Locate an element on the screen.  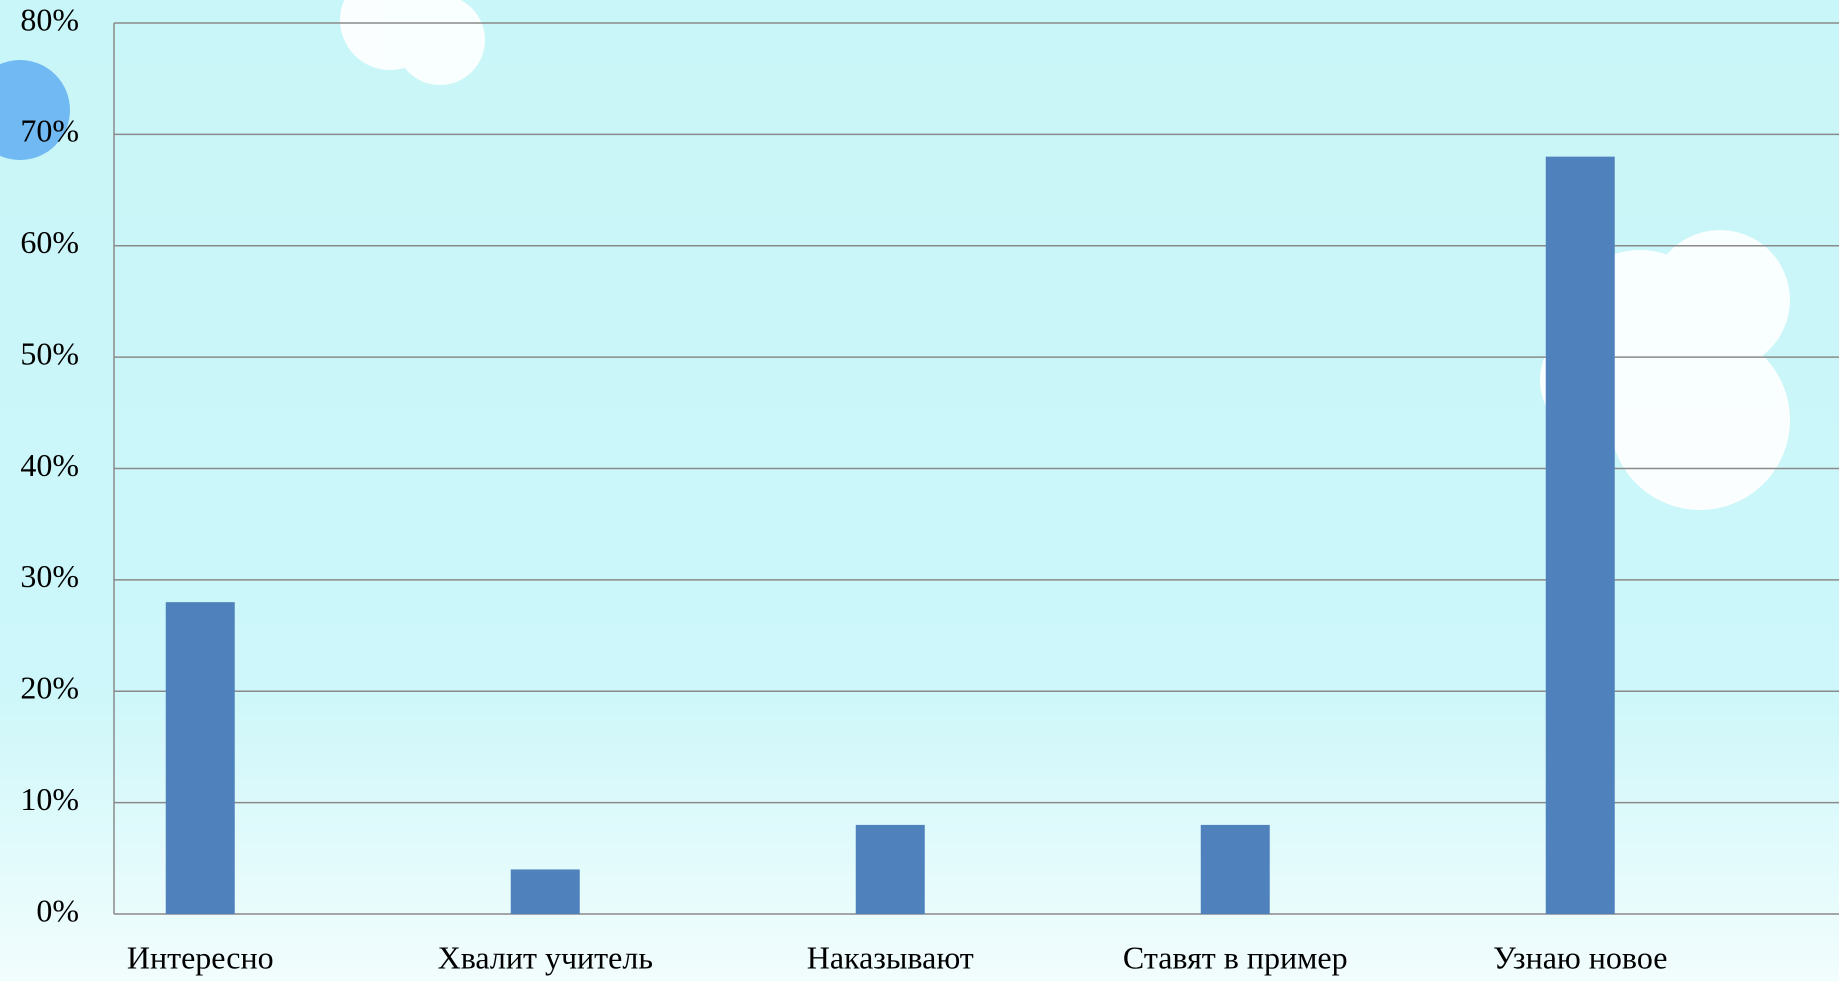
balloon-decoration is located at coordinates (35, 110).